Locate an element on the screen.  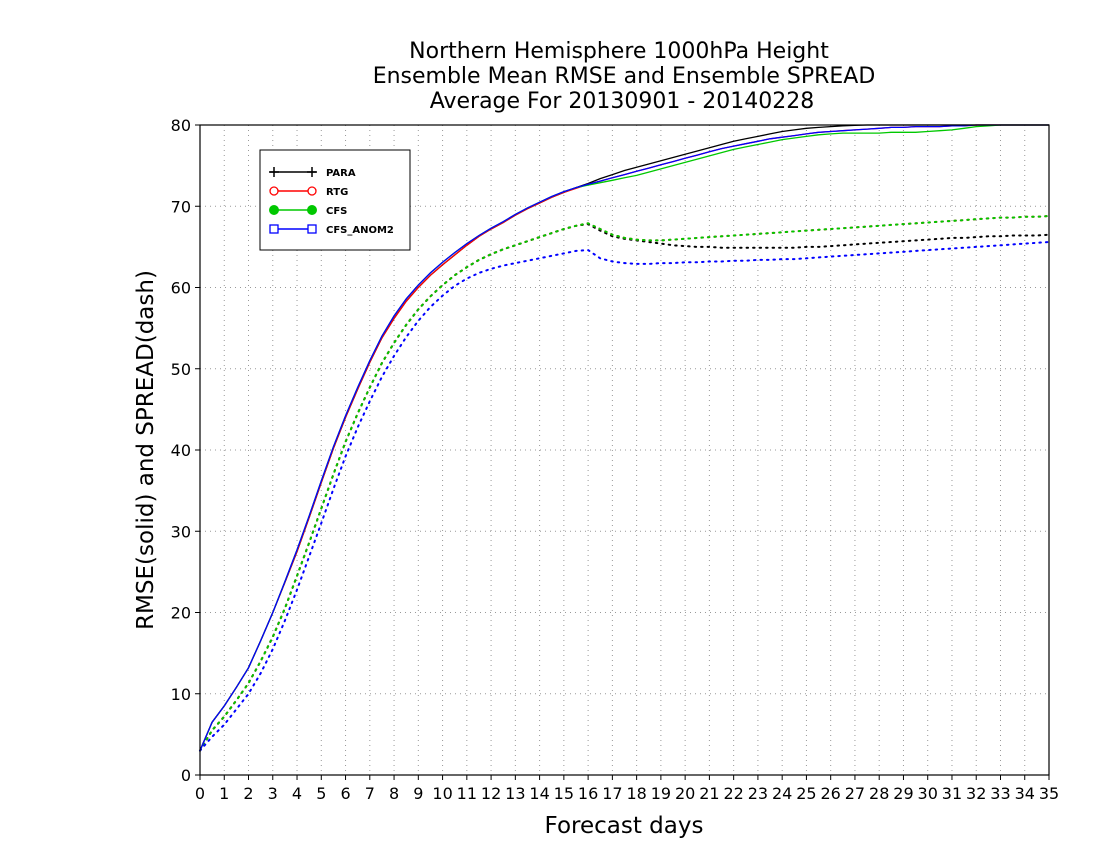
x-tick-label: 1 is located at coordinates (224, 793).